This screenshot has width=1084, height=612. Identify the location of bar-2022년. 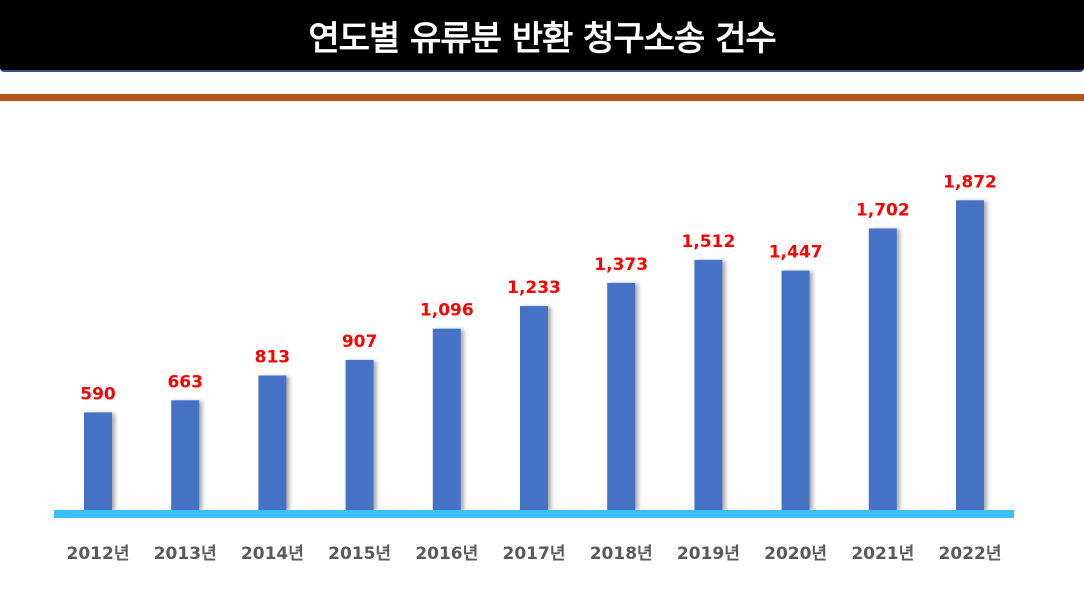
(970, 355).